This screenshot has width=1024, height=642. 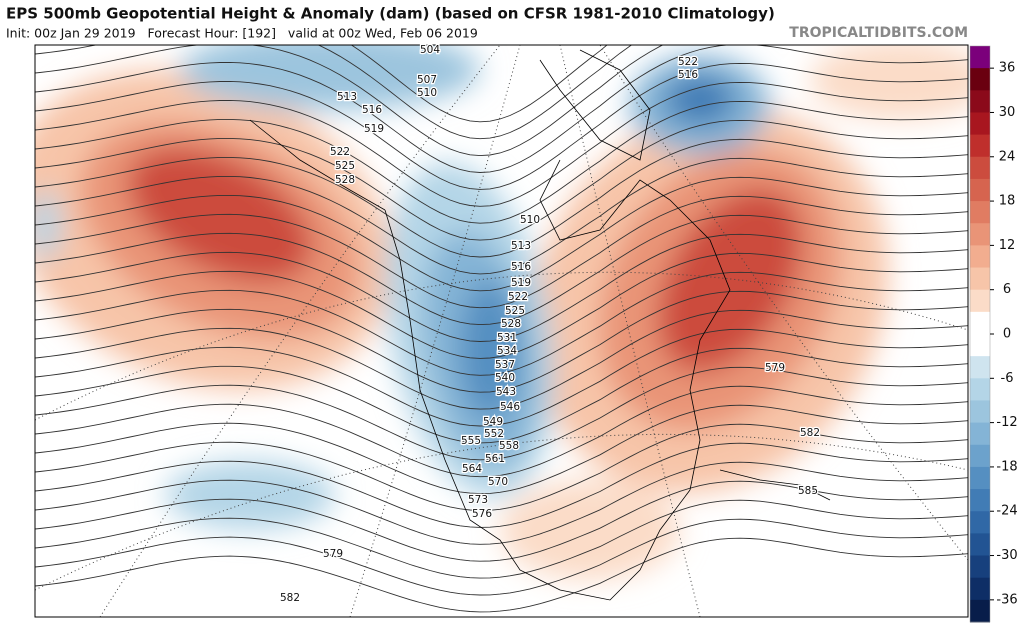 I want to click on contour-label: 582, so click(x=290, y=598).